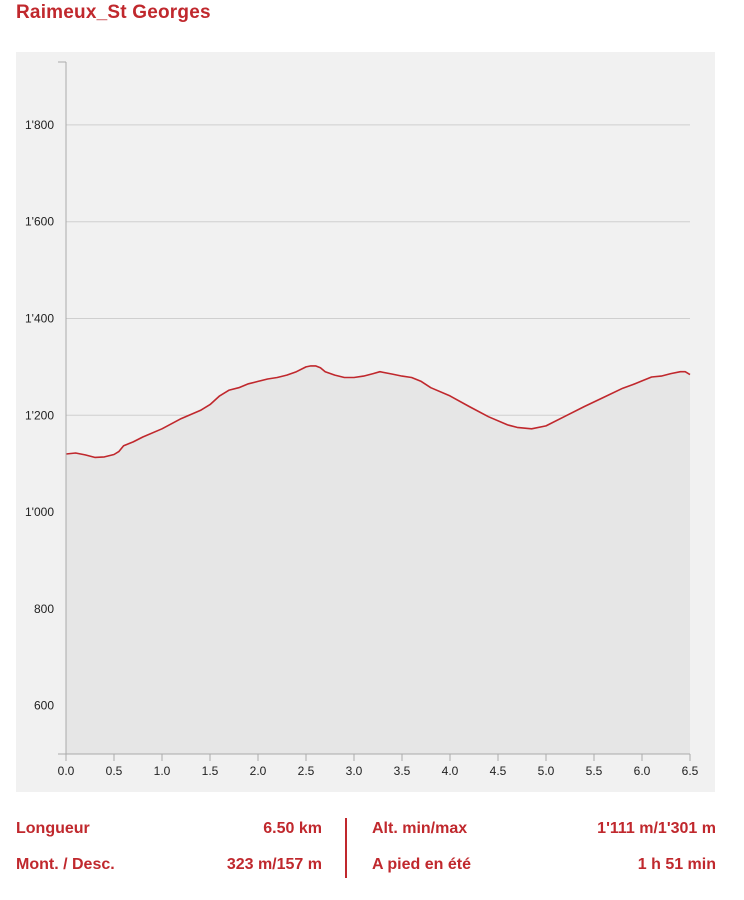 Image resolution: width=744 pixels, height=900 pixels. What do you see at coordinates (354, 771) in the screenshot?
I see `x-tick-label: 3.0` at bounding box center [354, 771].